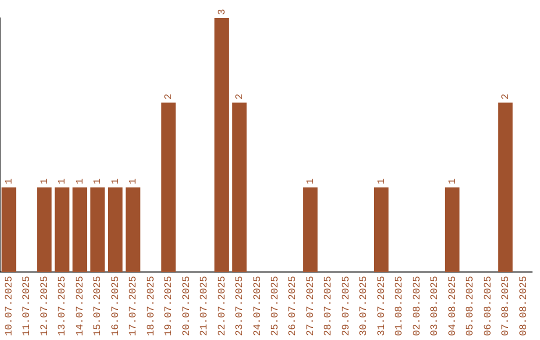 This screenshot has height=340, width=540. I want to click on x-tick-label: 02.08.2025, so click(418, 306).